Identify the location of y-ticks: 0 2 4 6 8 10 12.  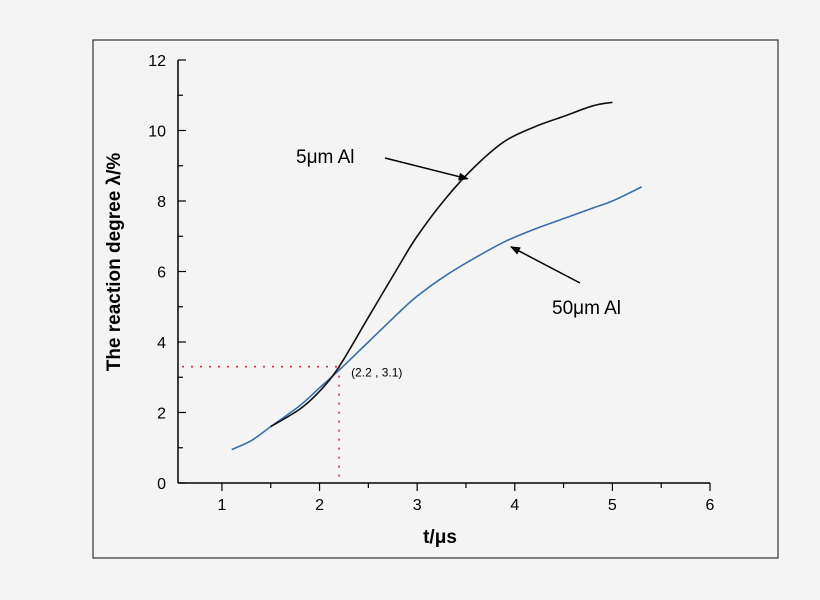
(167, 273).